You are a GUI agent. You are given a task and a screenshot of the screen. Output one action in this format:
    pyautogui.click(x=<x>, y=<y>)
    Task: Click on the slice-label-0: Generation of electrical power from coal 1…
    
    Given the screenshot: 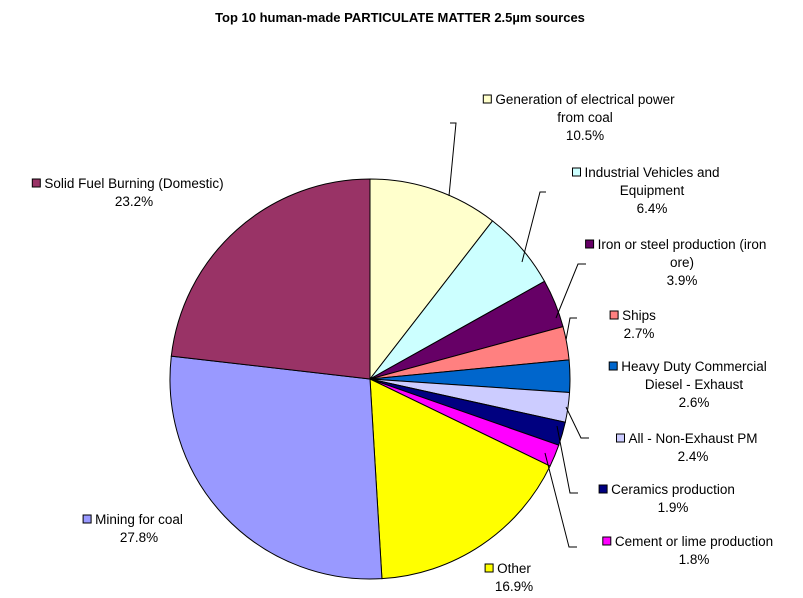 What is the action you would take?
    pyautogui.click(x=578, y=117)
    